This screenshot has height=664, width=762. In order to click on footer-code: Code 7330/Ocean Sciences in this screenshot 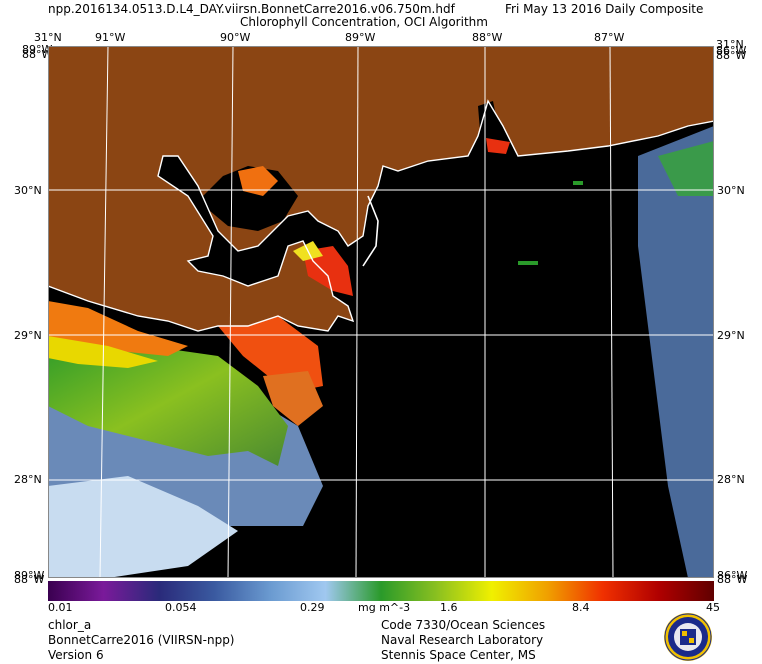, I will do `click(463, 625)`.